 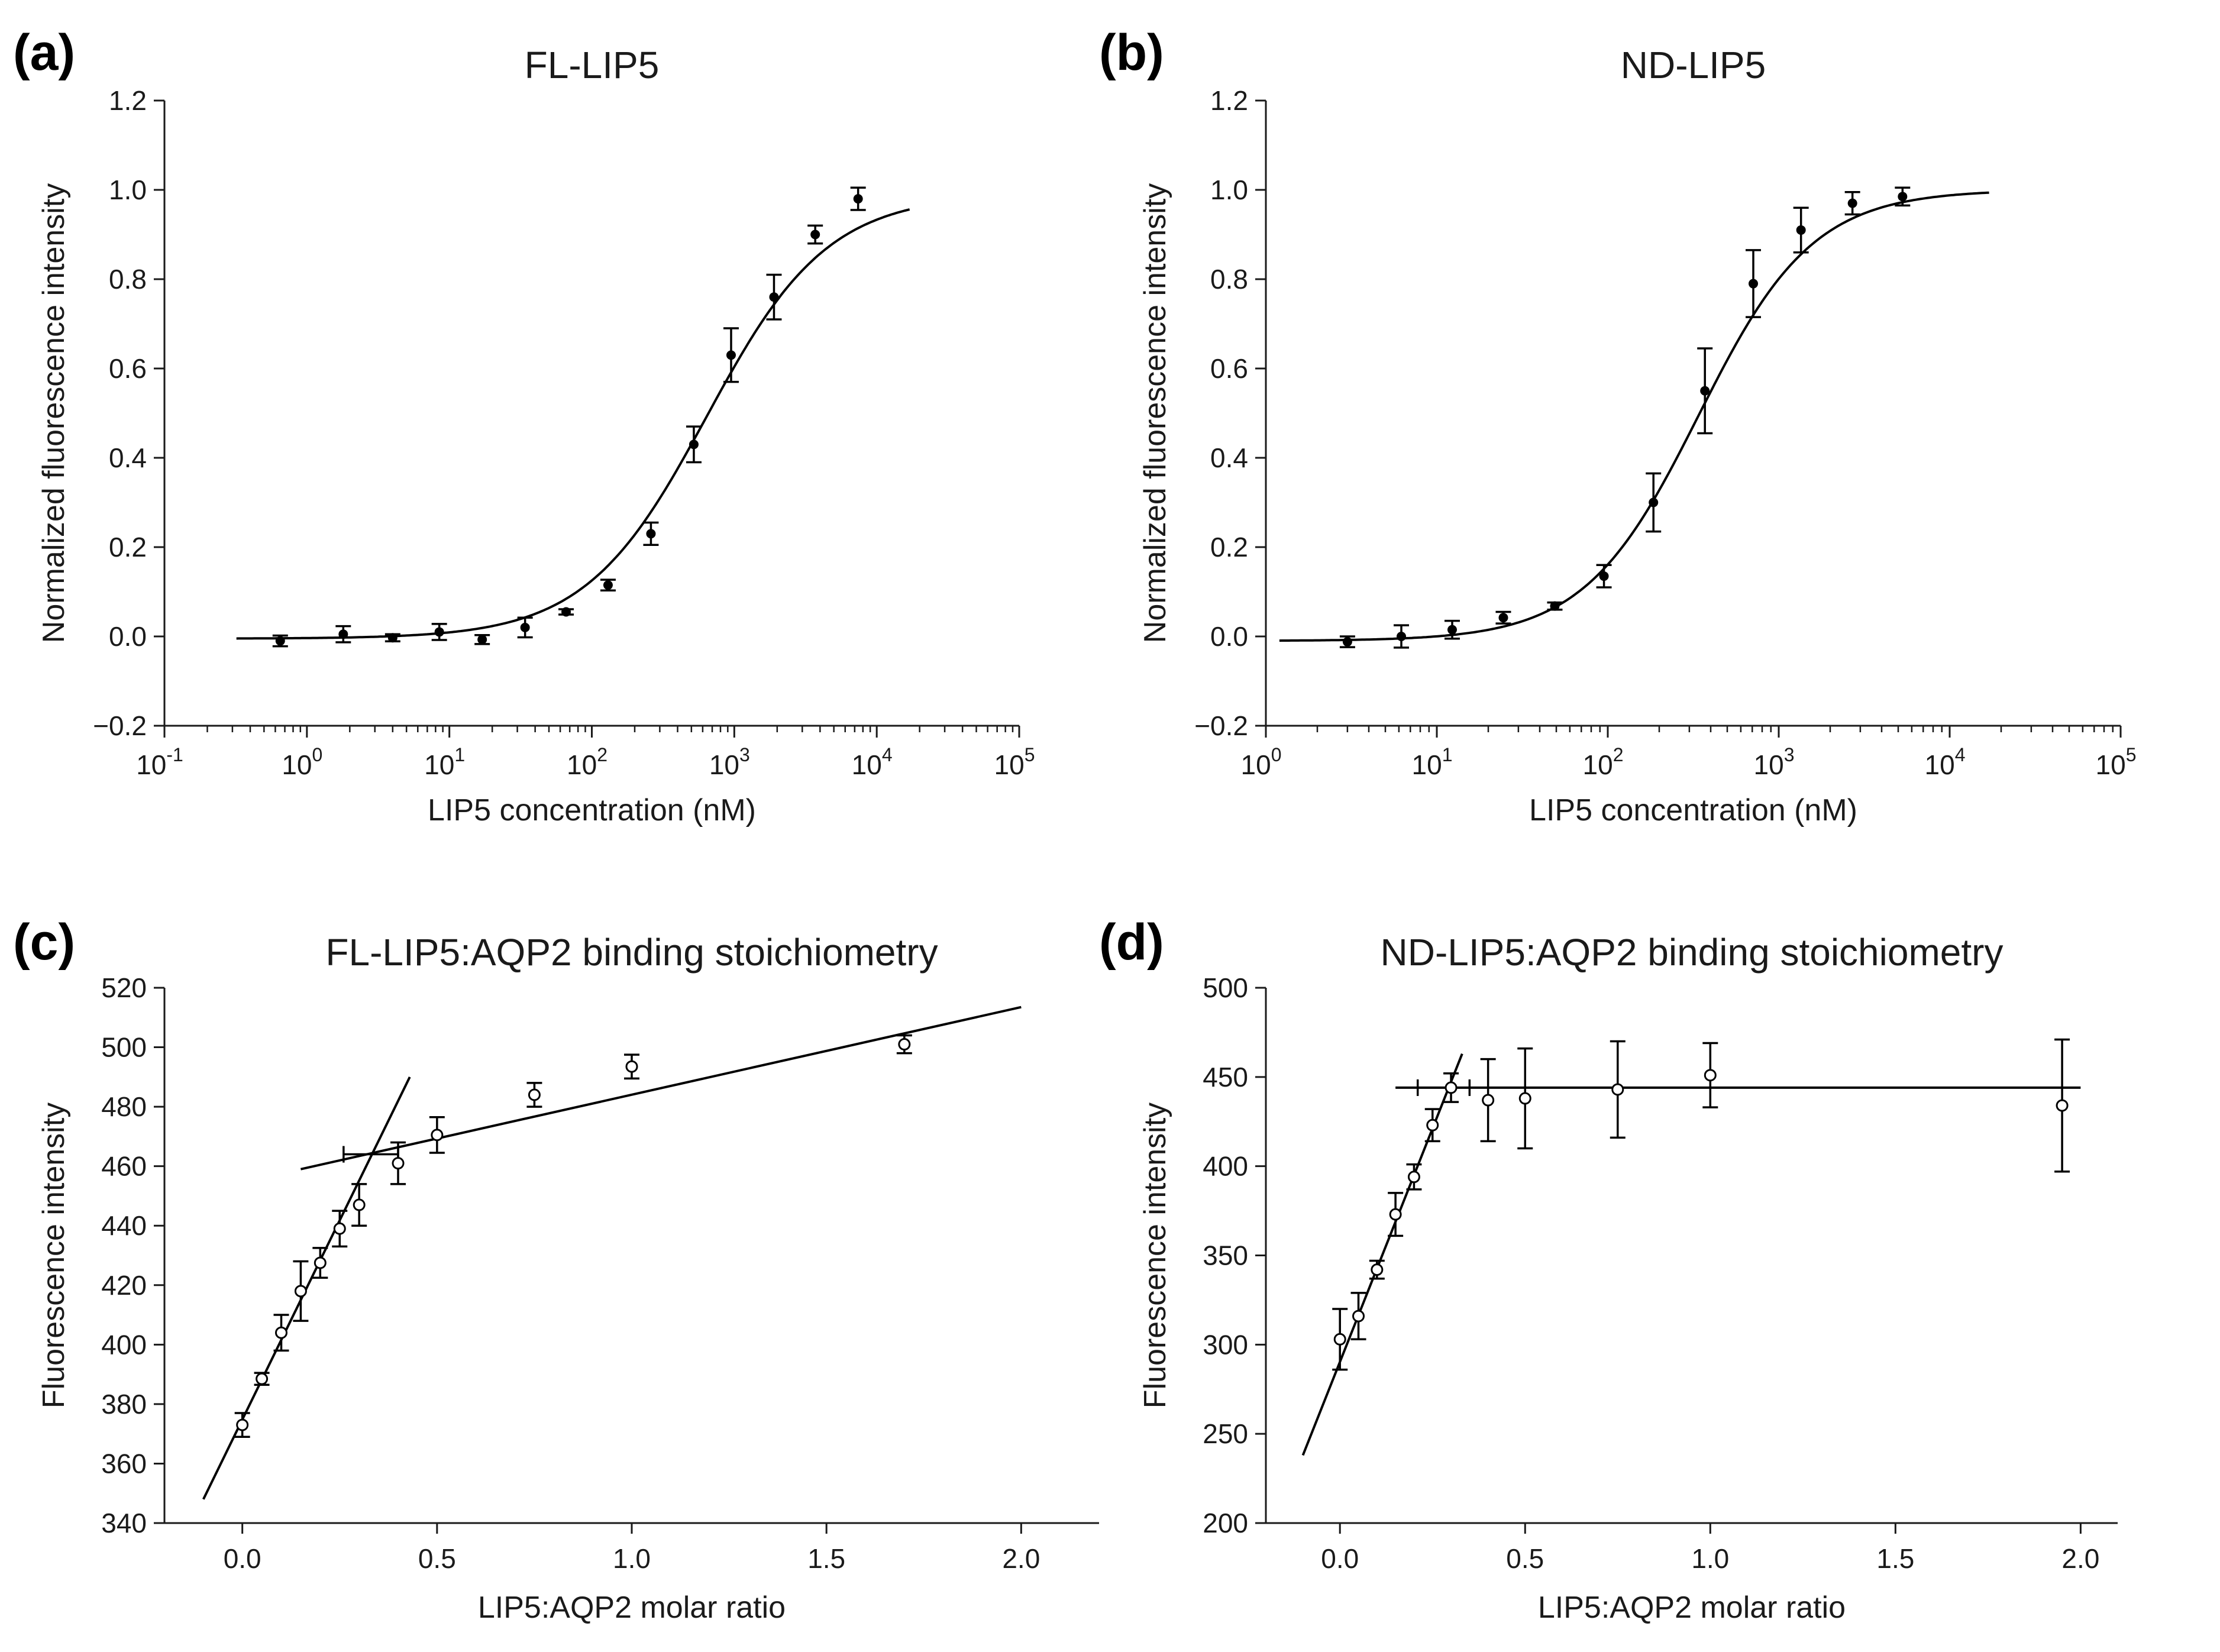 I want to click on x-tick-label: 10³, so click(x=1774, y=762).